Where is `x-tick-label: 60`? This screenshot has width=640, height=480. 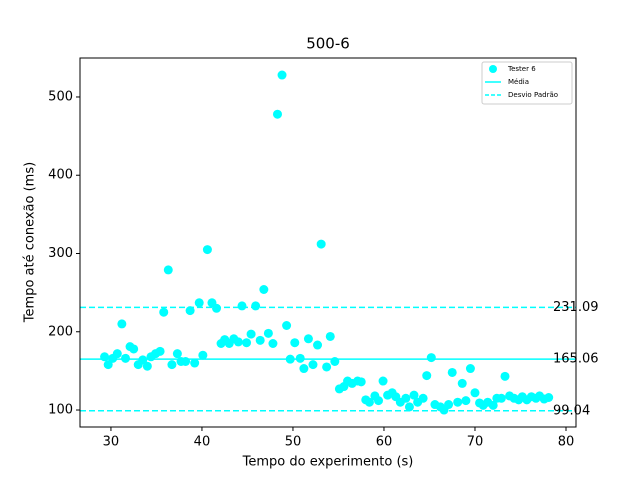 x-tick-label: 60 is located at coordinates (384, 442).